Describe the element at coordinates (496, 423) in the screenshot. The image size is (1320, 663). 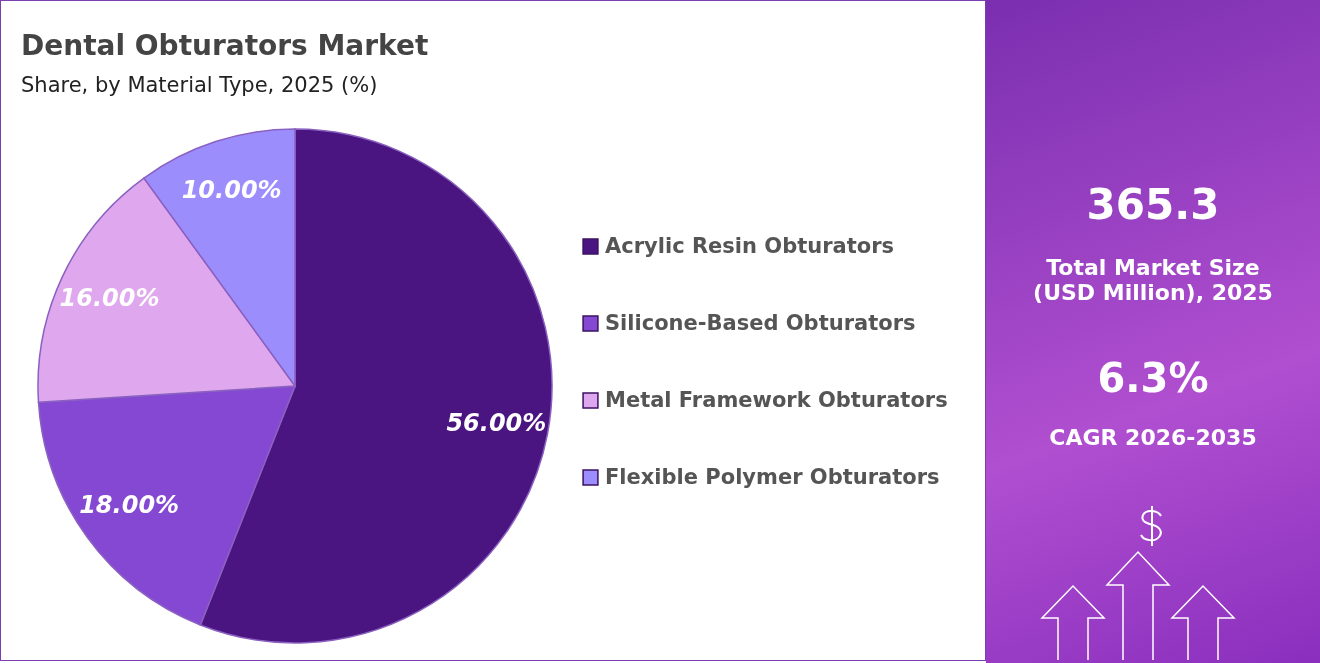
I see `data-label: 56.00%` at that location.